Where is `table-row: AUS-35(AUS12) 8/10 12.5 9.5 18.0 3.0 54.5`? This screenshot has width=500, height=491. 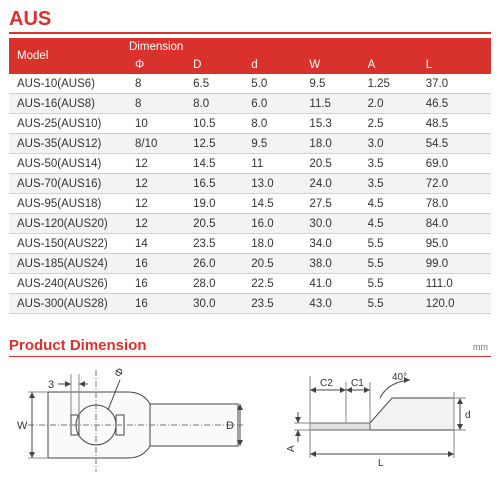
table-row: AUS-35(AUS12) 8/10 12.5 9.5 18.0 3.0 54.5 is located at coordinates (250, 143).